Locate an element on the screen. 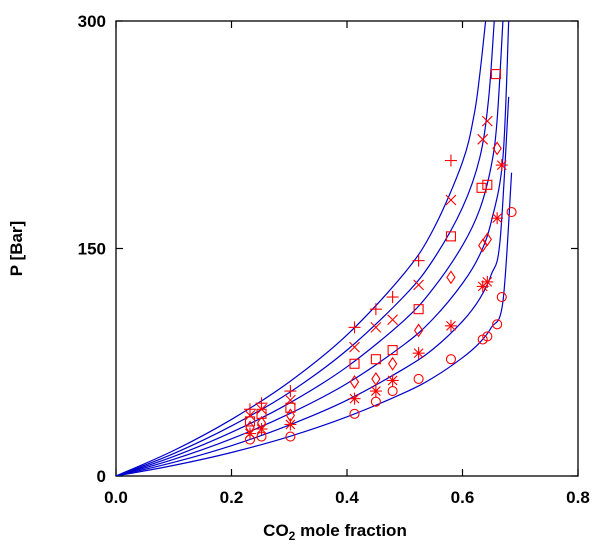 Image resolution: width=599 pixels, height=548 pixels. x-axis-title: CO2 mole fraction is located at coordinates (335, 532).